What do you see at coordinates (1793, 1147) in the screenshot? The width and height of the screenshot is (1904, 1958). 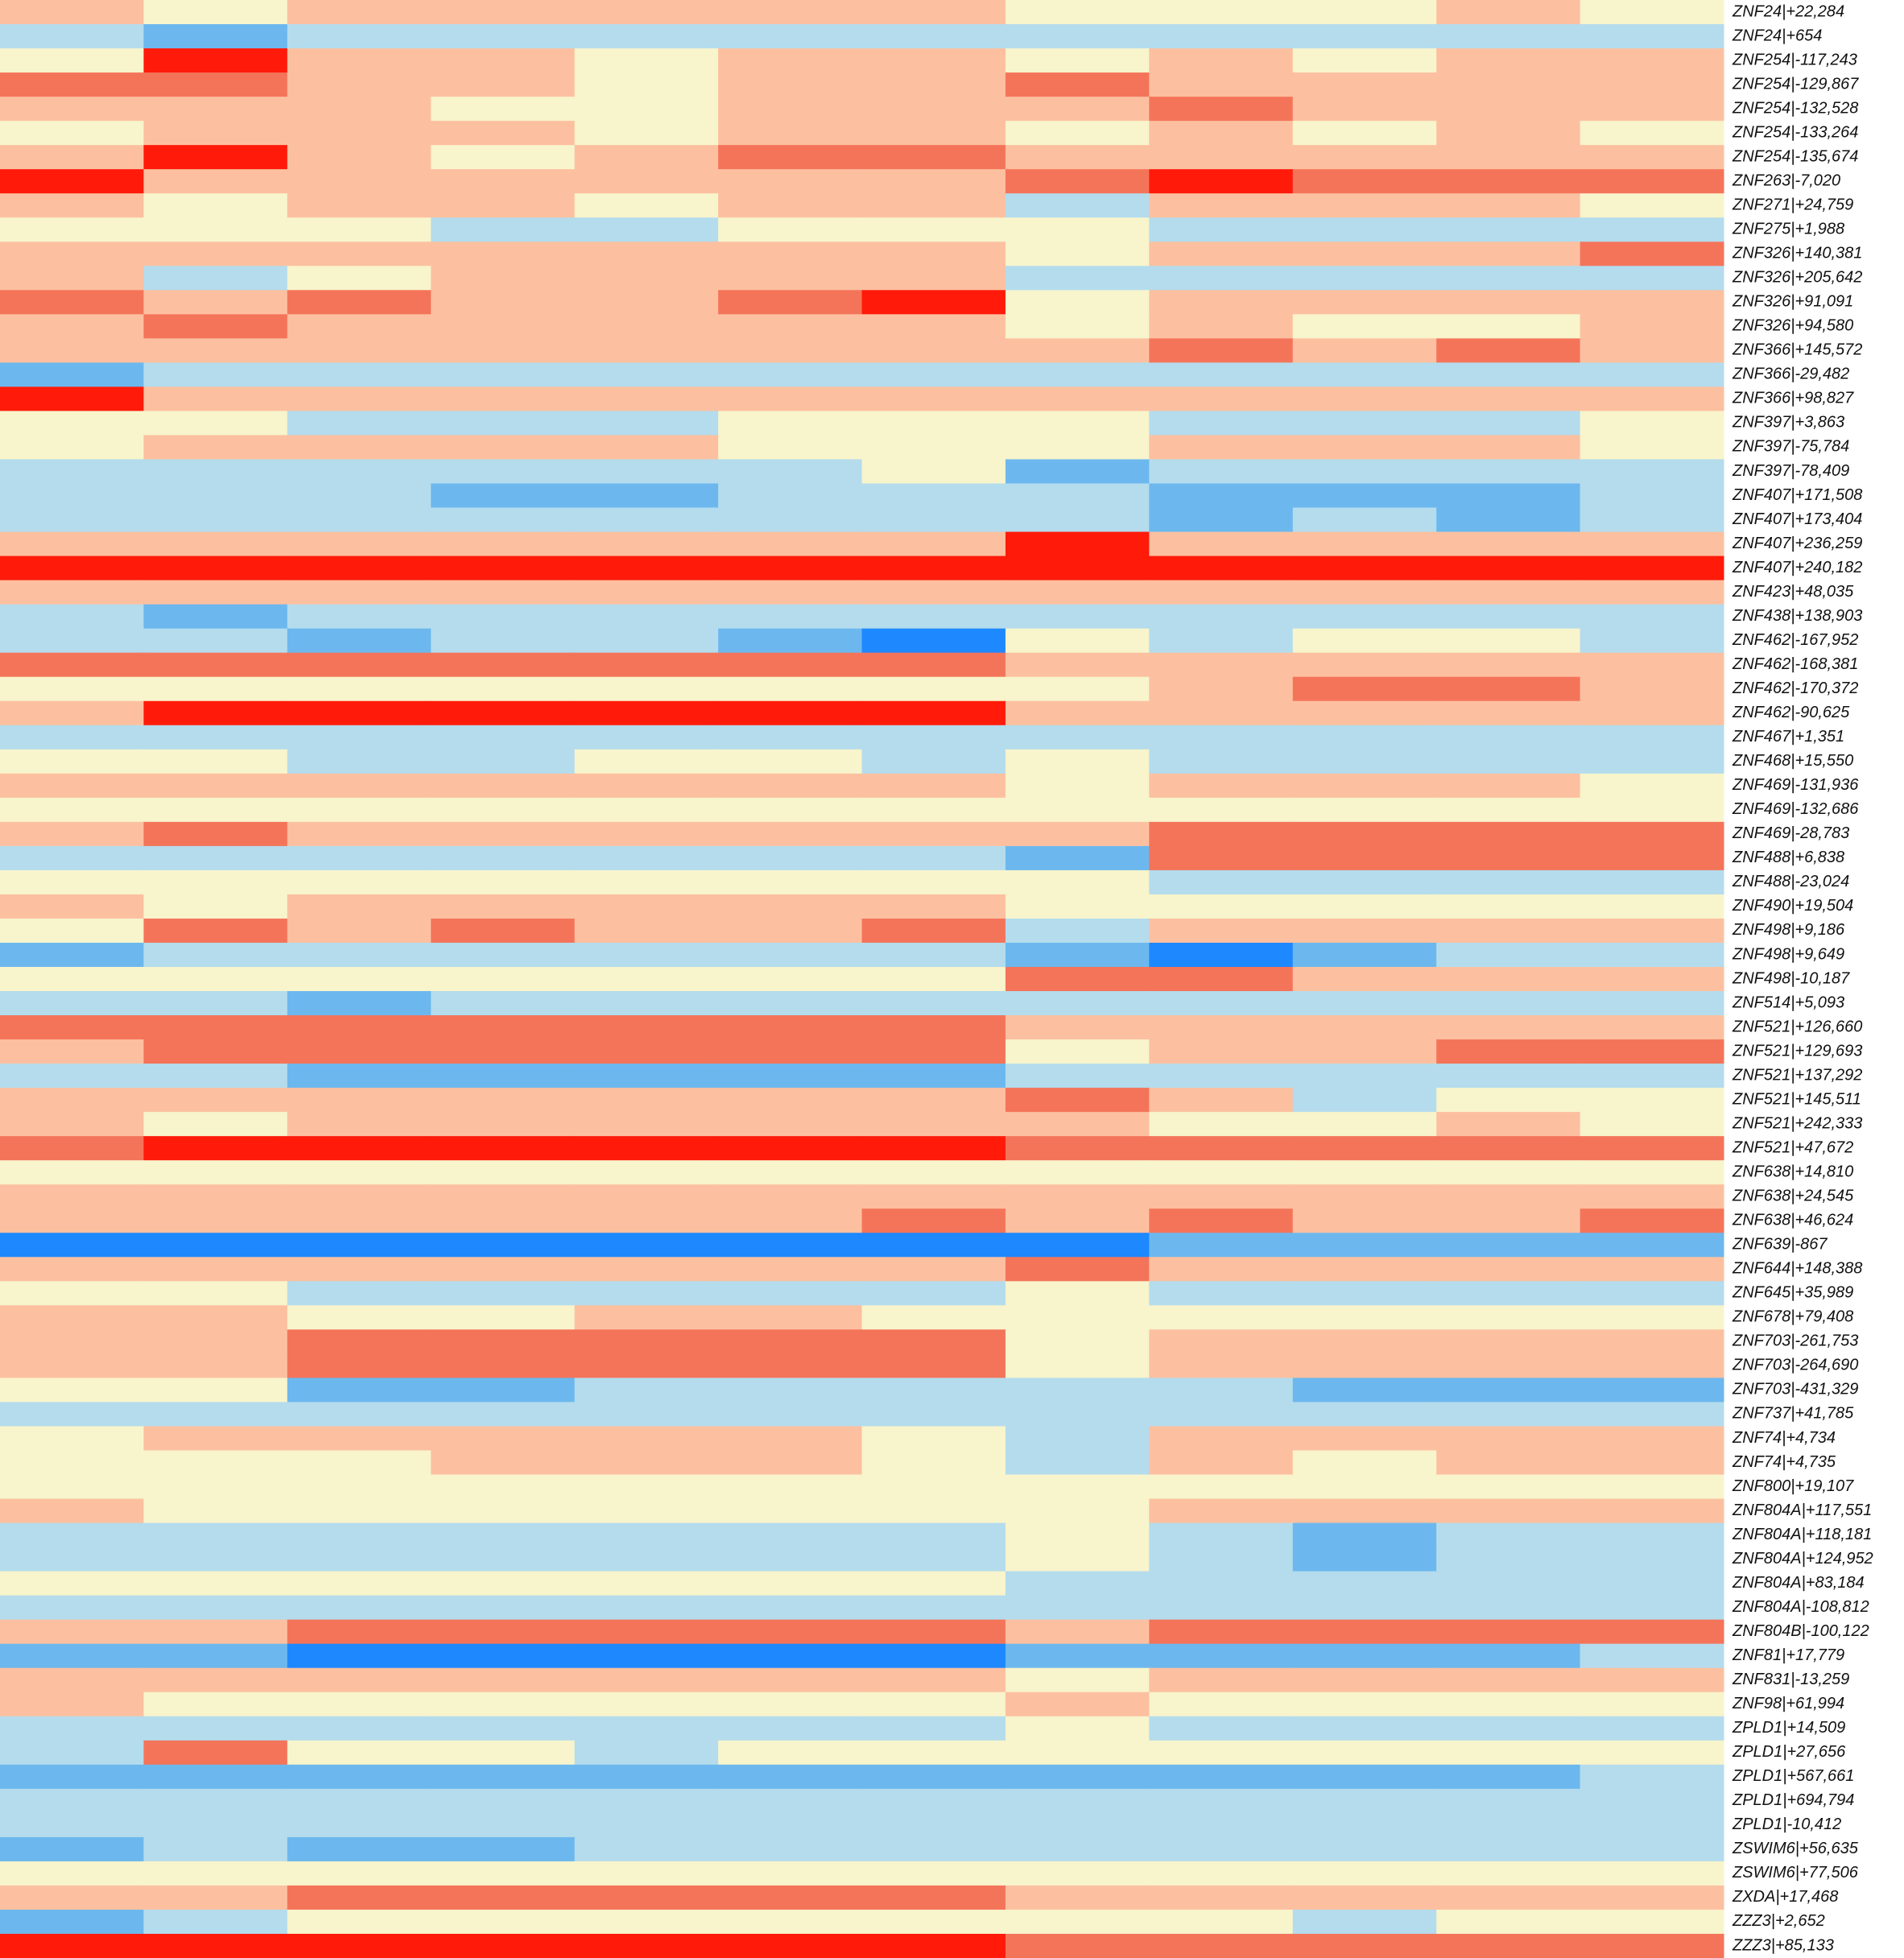 I see `row-label: ZNF521|+47,672` at bounding box center [1793, 1147].